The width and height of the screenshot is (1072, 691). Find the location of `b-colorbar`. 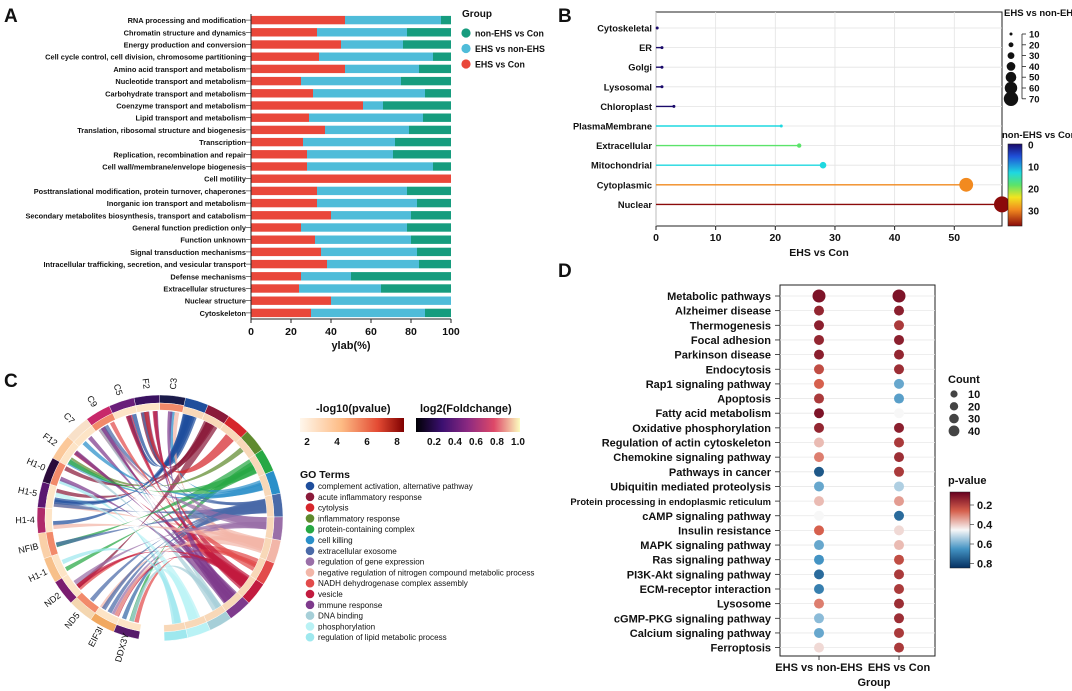

b-colorbar is located at coordinates (1015, 185).